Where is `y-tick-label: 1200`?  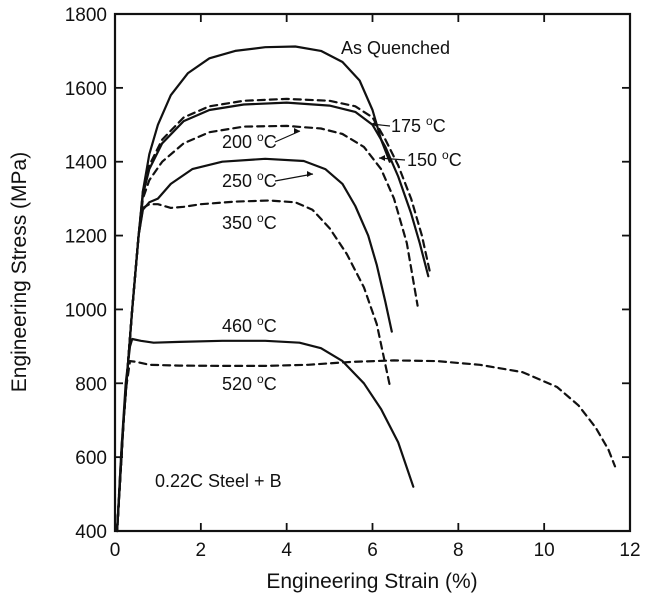 y-tick-label: 1200 is located at coordinates (86, 237).